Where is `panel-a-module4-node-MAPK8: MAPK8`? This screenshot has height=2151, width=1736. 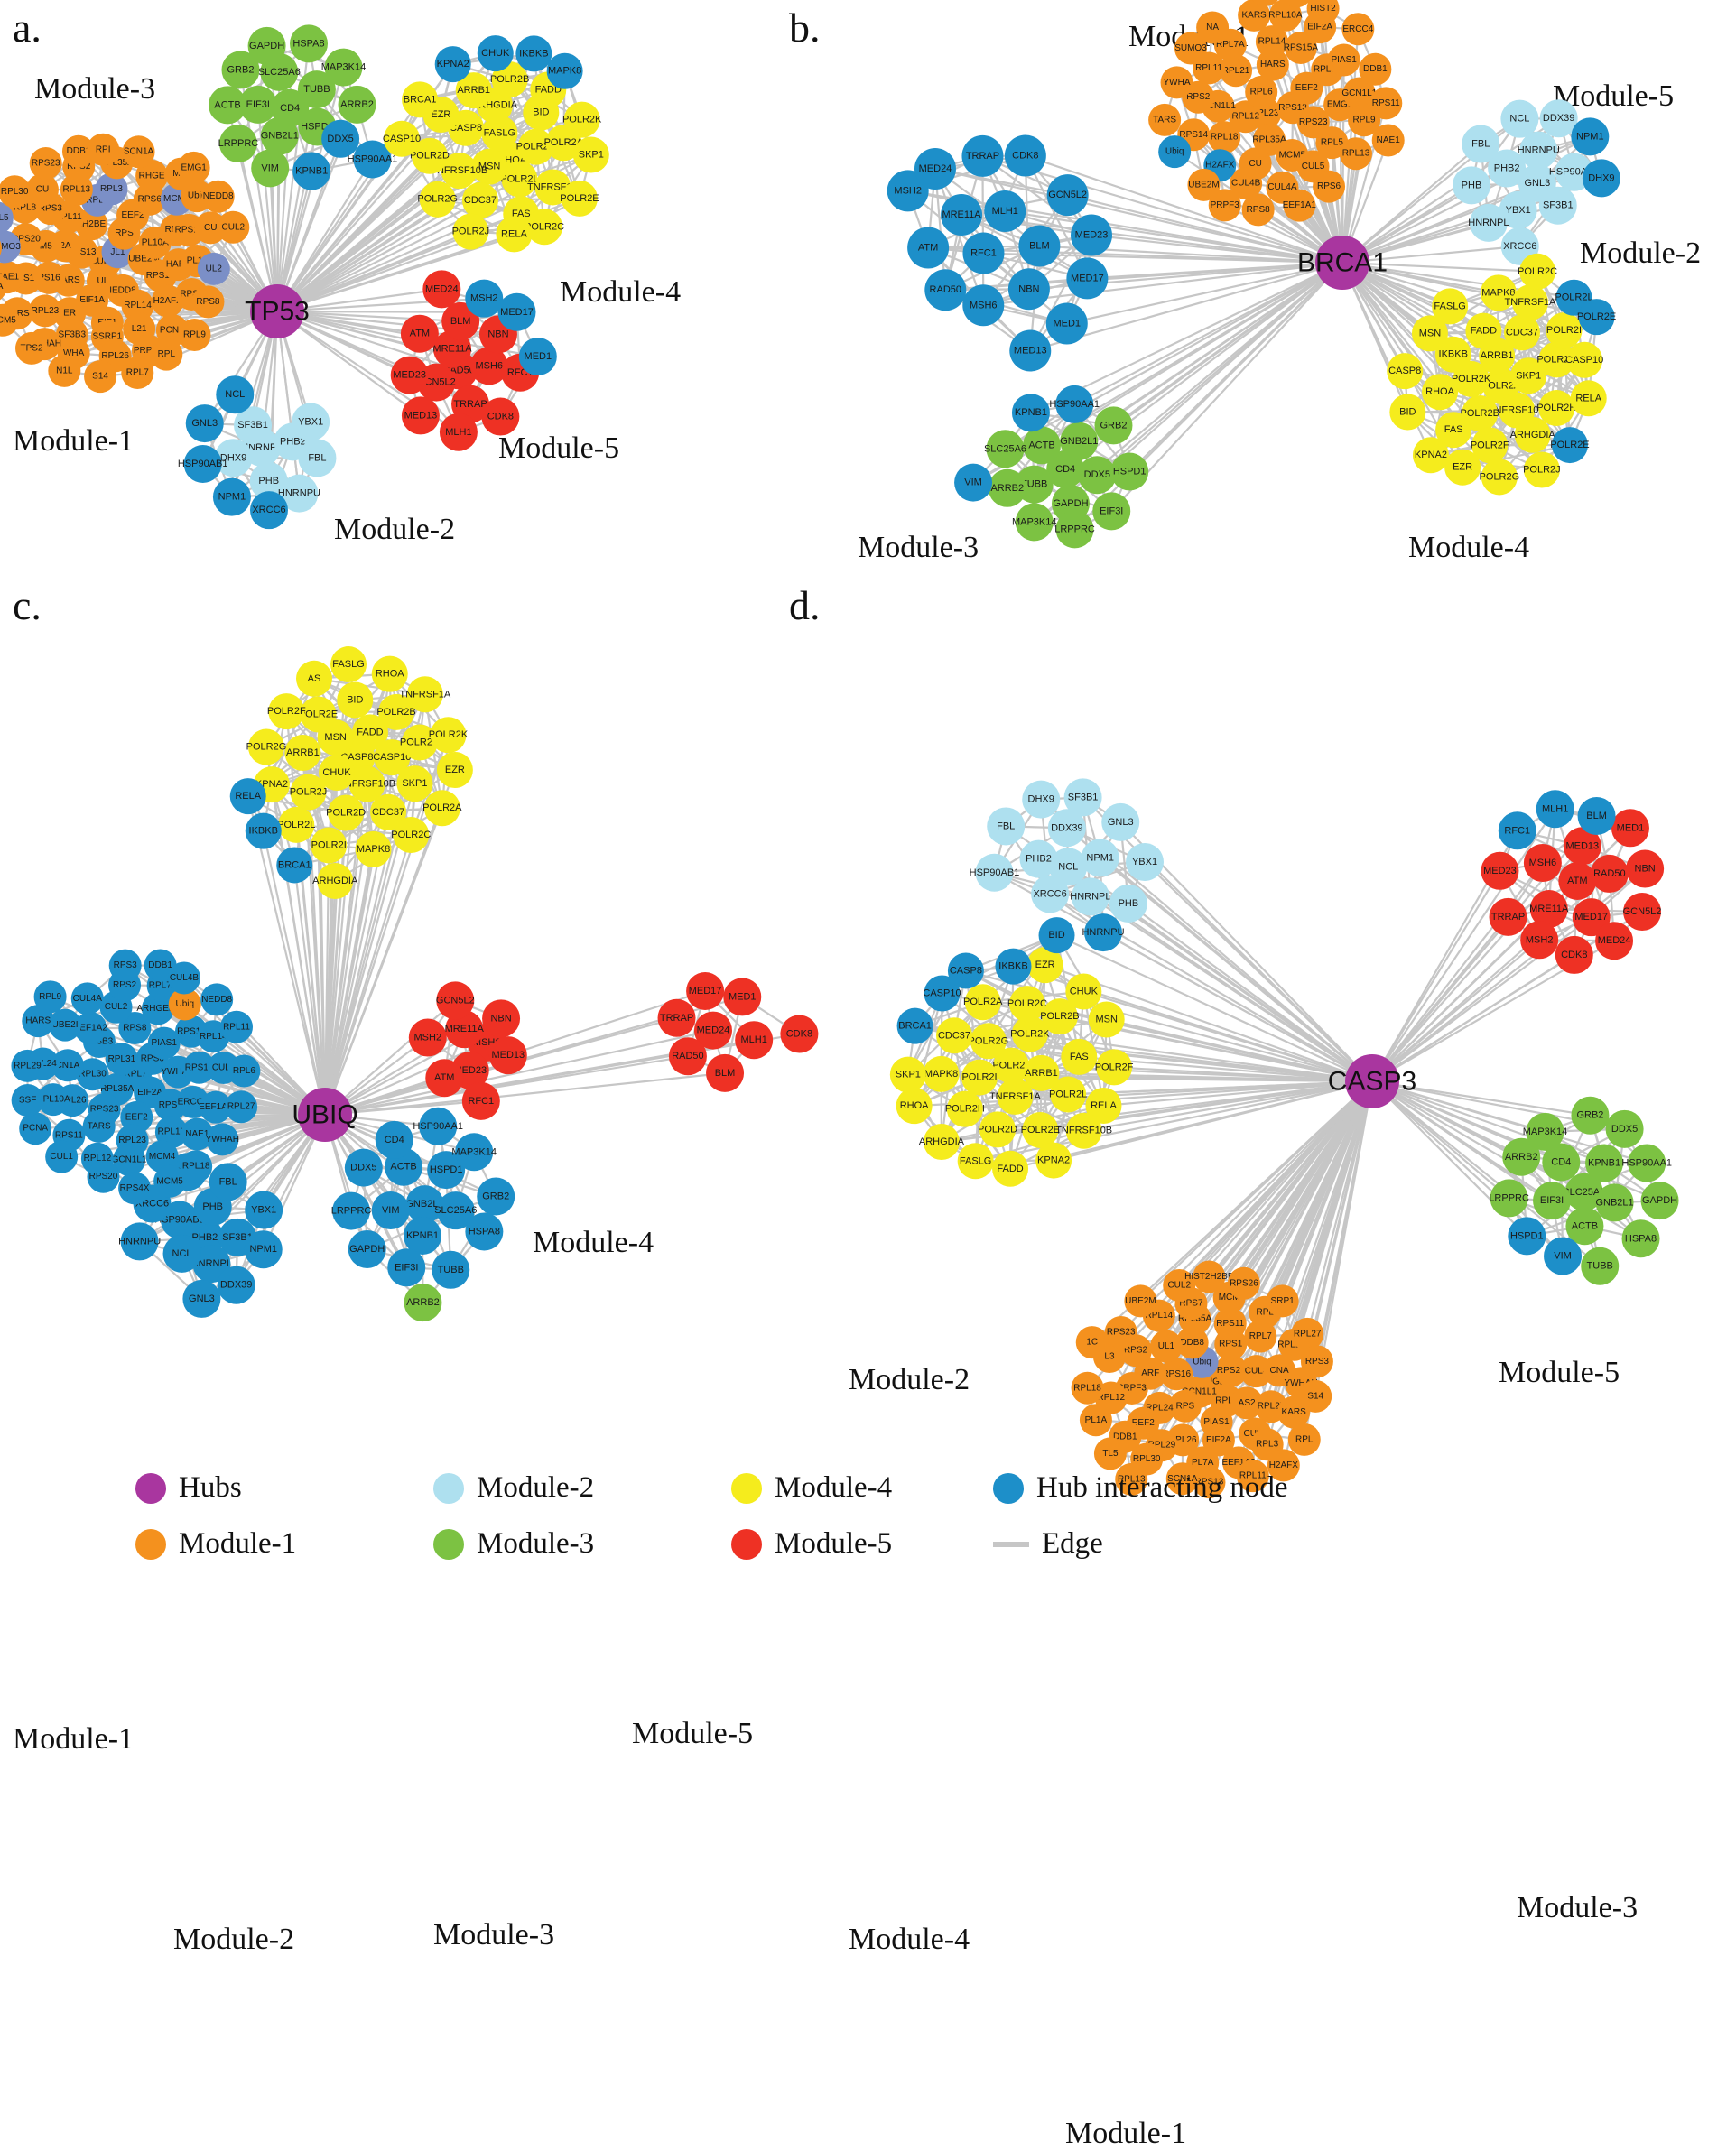
panel-a-module4-node-MAPK8: MAPK8 is located at coordinates (565, 71).